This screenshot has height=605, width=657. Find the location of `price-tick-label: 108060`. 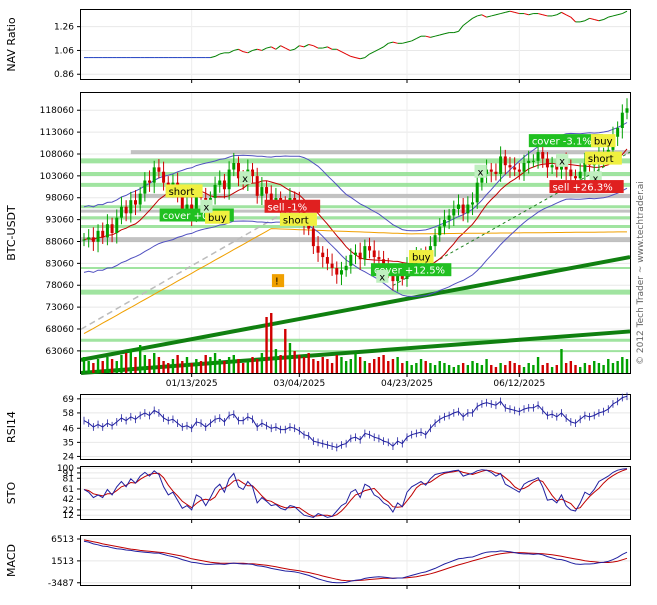

price-tick-label: 108060 is located at coordinates (57, 155).